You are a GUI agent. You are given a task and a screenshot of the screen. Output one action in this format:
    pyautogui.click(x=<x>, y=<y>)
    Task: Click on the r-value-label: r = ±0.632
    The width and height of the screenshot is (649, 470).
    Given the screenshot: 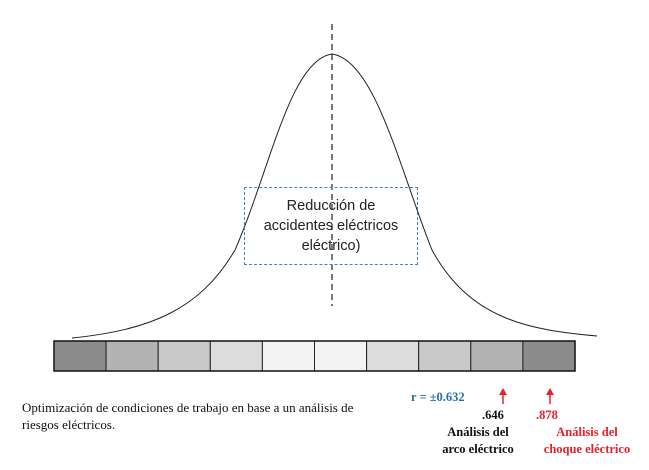 What is the action you would take?
    pyautogui.click(x=438, y=397)
    